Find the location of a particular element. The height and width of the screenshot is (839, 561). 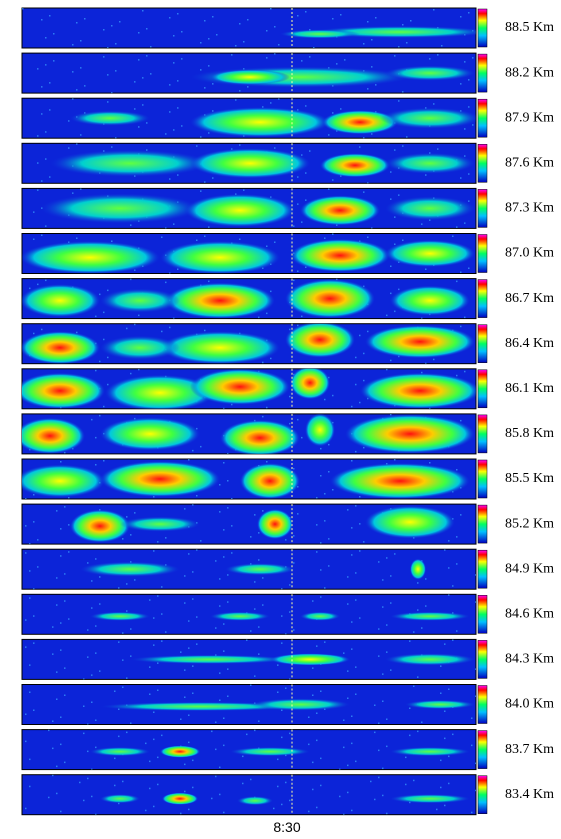

altitude-label: 83.4 Km is located at coordinates (529, 794).